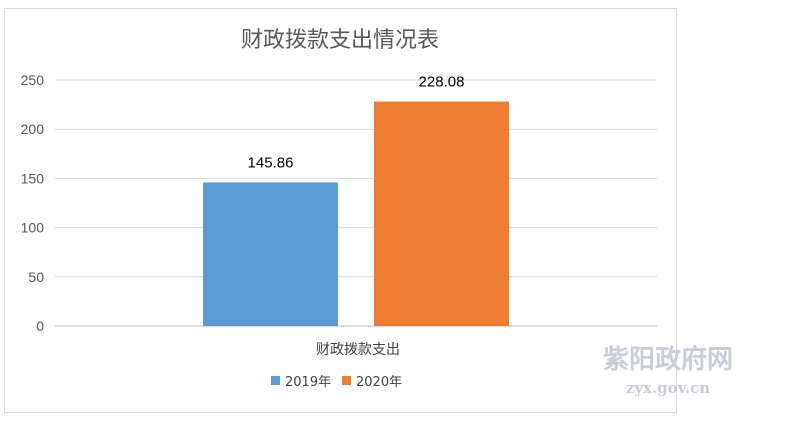 Image resolution: width=785 pixels, height=423 pixels. I want to click on legend-label-2019年: 2019年, so click(308, 382).